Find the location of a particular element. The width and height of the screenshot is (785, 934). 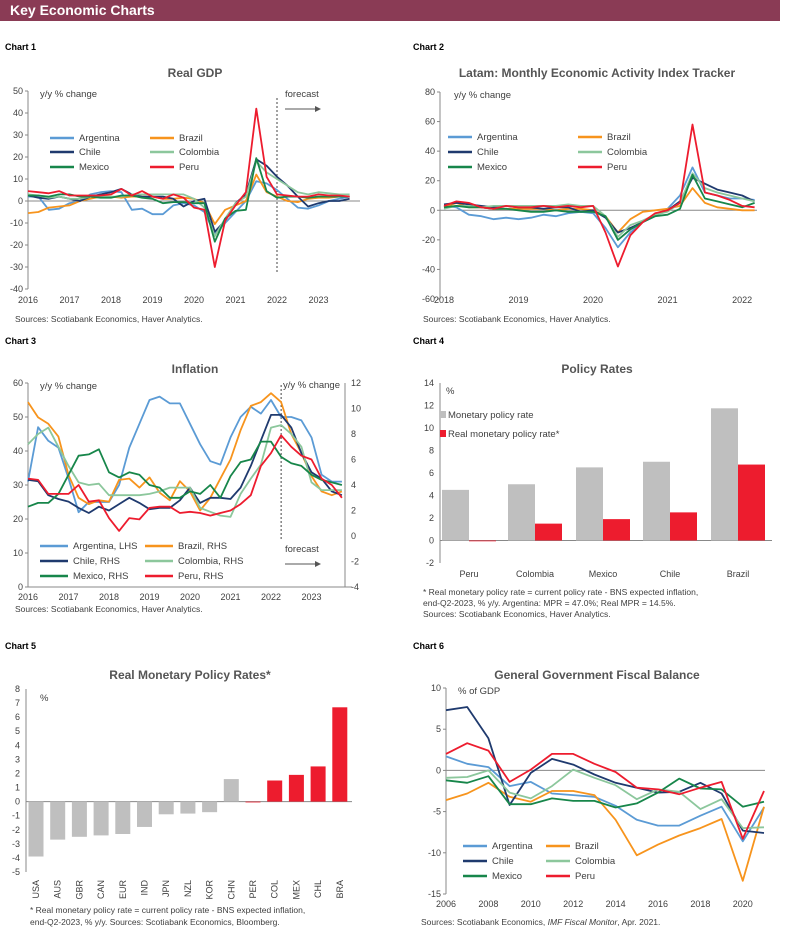

y-axis-label: % of GDP is located at coordinates (479, 691).